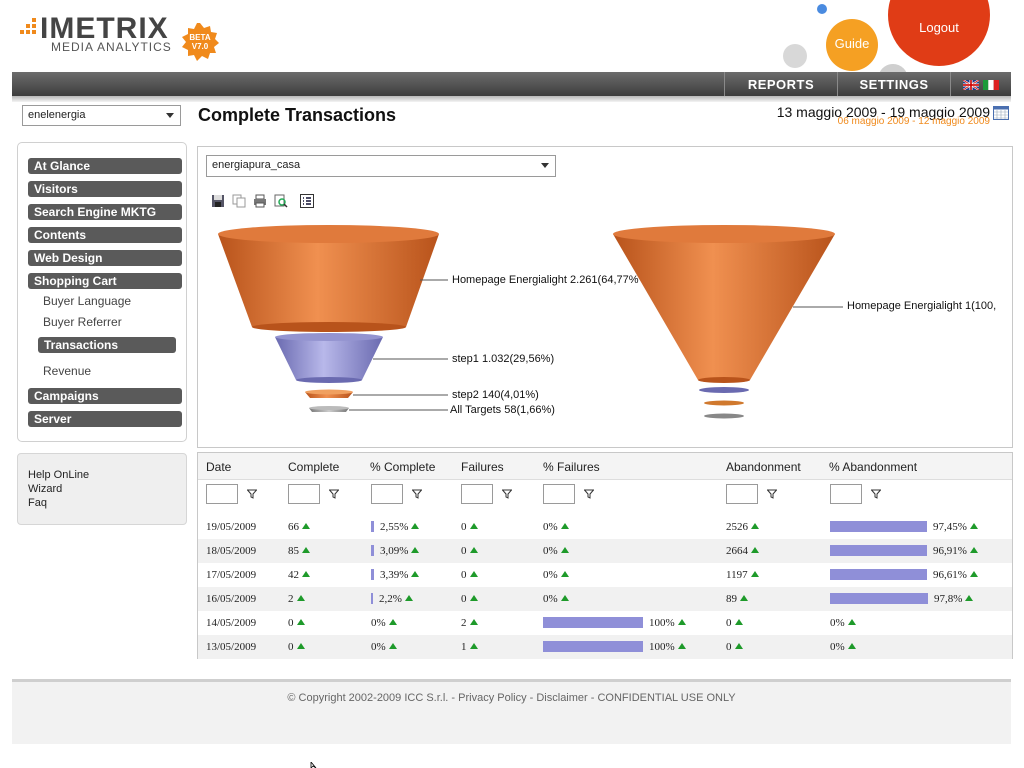  Describe the element at coordinates (200, 46) in the screenshot. I see `badge-line2: V7.0` at that location.